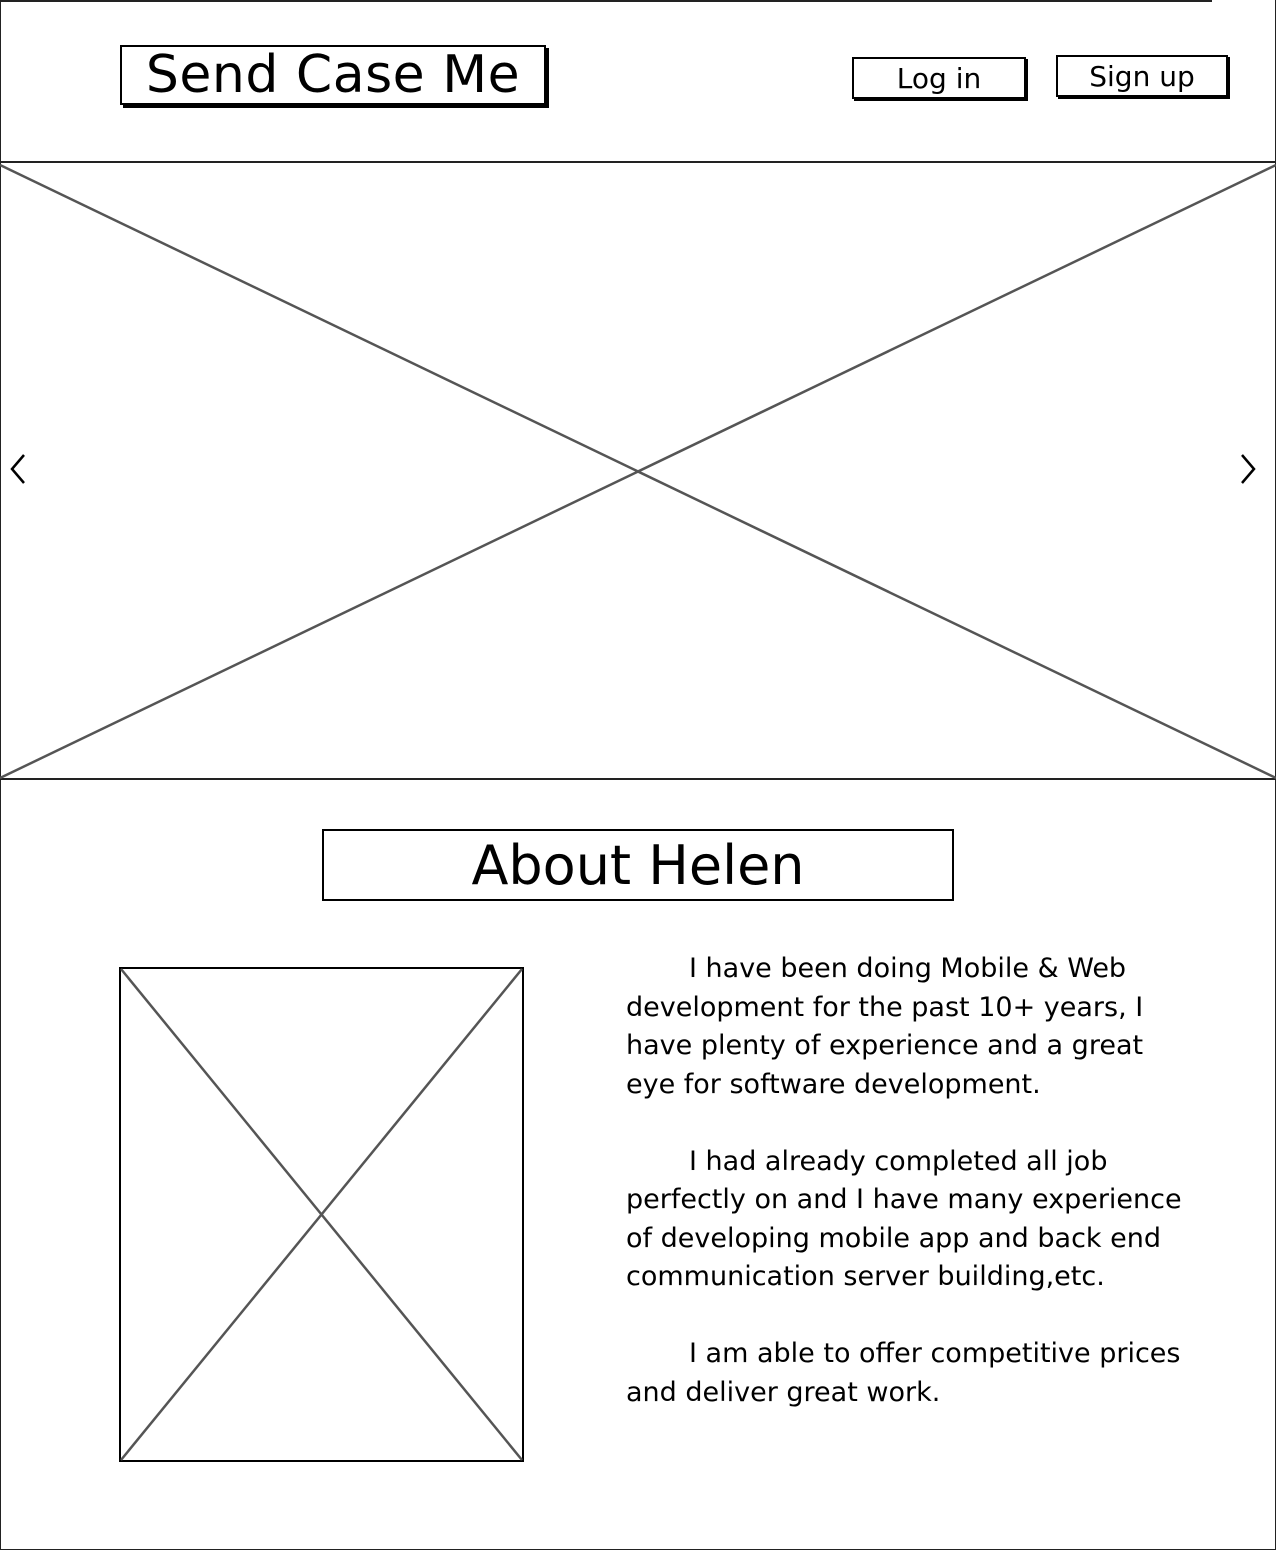 The height and width of the screenshot is (1551, 1276). What do you see at coordinates (17, 469) in the screenshot?
I see `chevron-left-icon` at bounding box center [17, 469].